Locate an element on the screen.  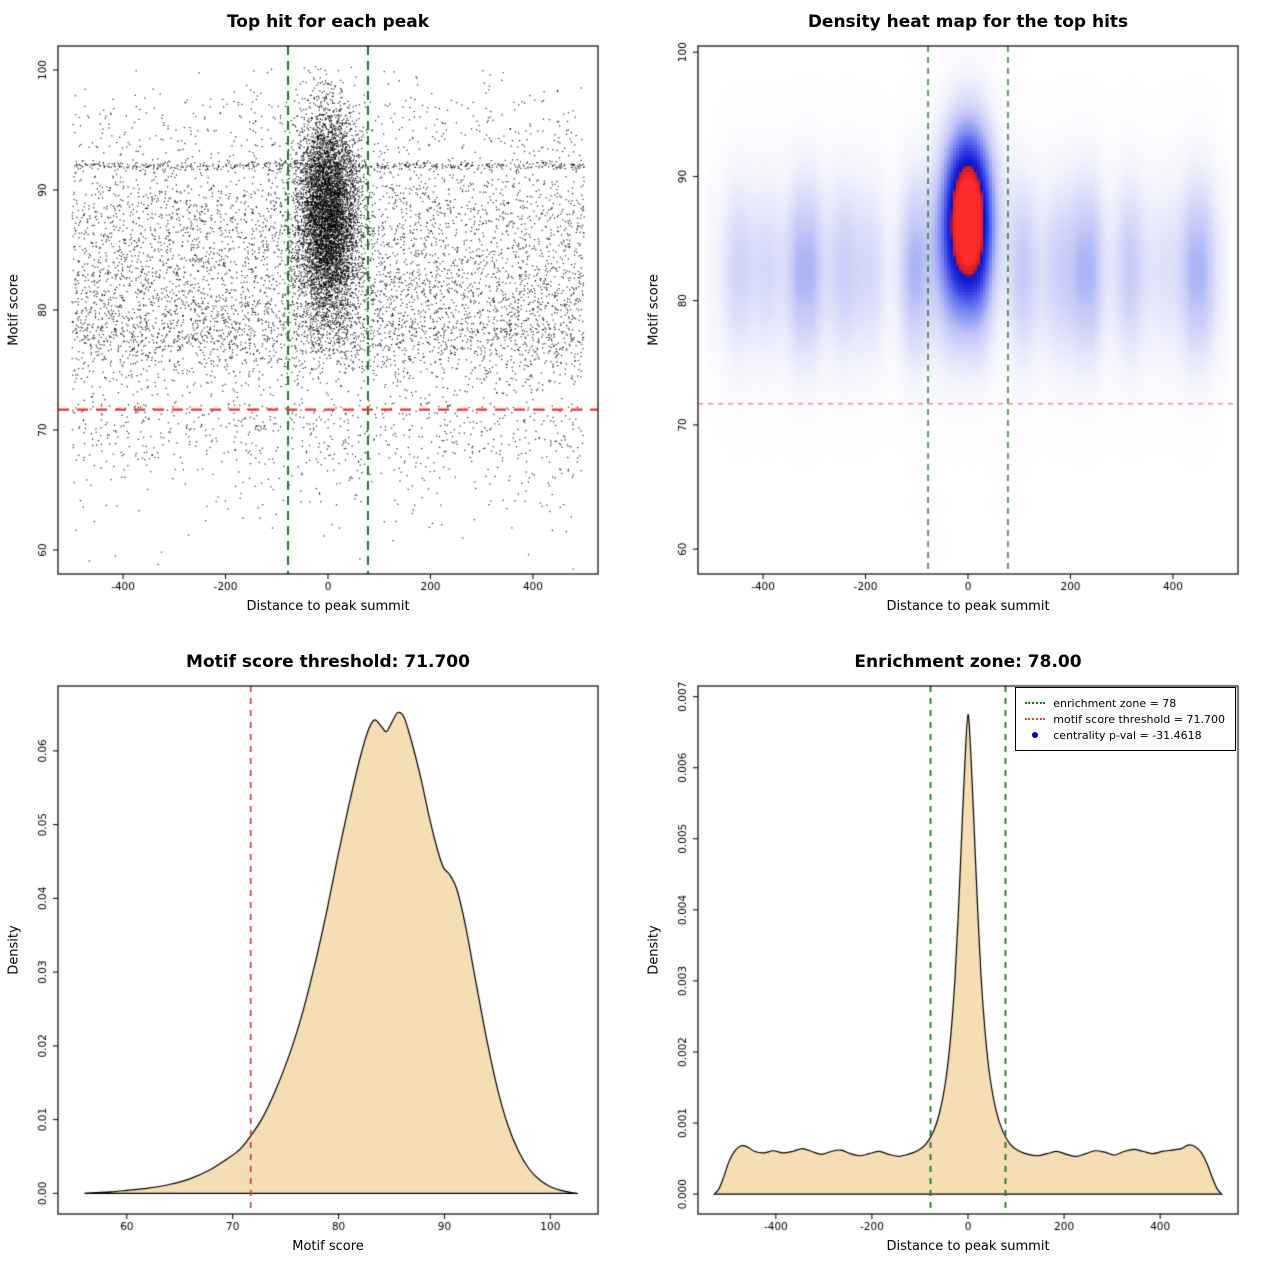
legend-entry: motif score threshold = 71.700 is located at coordinates (1124, 719).